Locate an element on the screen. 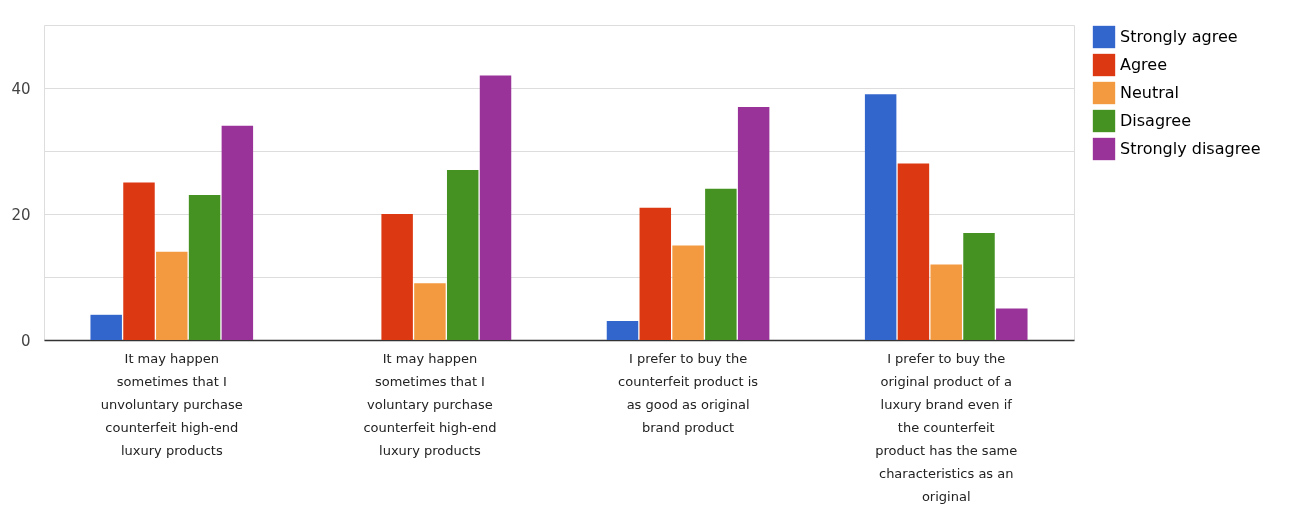 This screenshot has width=1290, height=508. legend-label: Neutral is located at coordinates (1150, 92).